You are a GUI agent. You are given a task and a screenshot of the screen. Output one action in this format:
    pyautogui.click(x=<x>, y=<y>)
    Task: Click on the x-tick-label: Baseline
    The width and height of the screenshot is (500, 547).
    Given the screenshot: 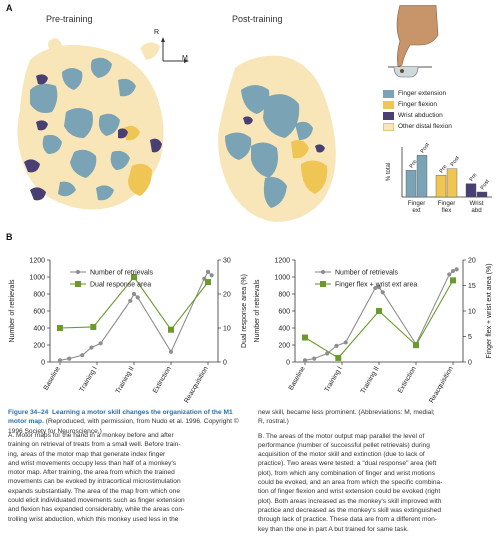 What is the action you would take?
    pyautogui.click(x=52, y=378)
    